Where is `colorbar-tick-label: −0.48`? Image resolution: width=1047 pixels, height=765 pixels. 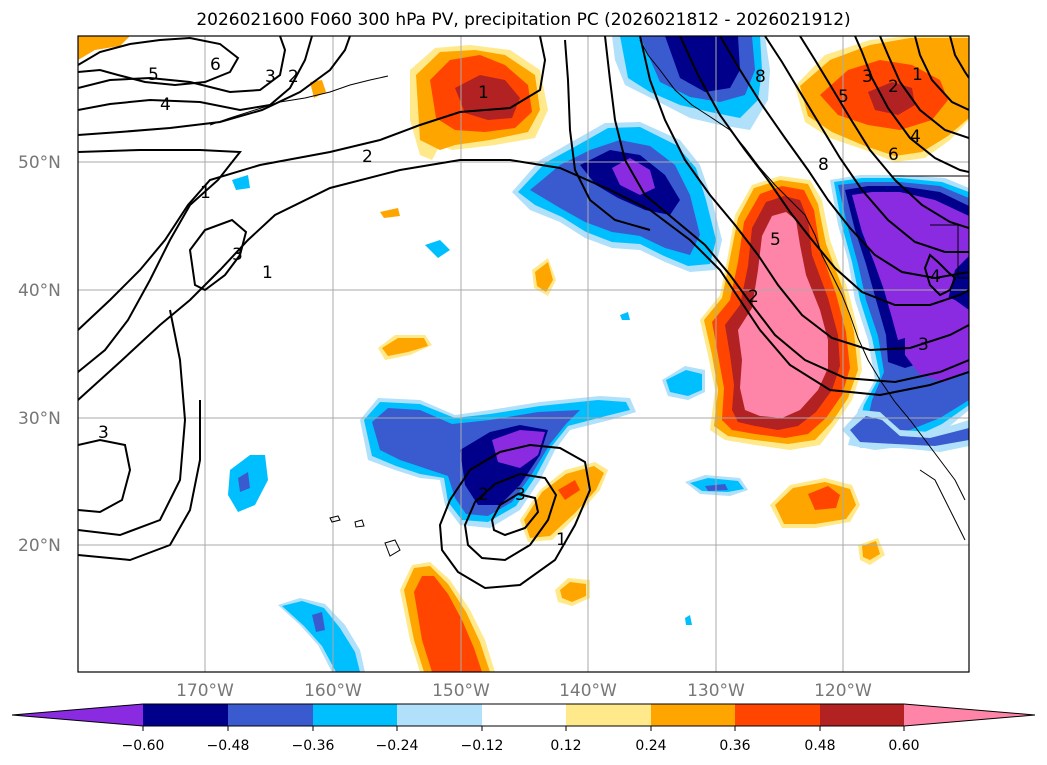 colorbar-tick-label: −0.48 is located at coordinates (228, 746).